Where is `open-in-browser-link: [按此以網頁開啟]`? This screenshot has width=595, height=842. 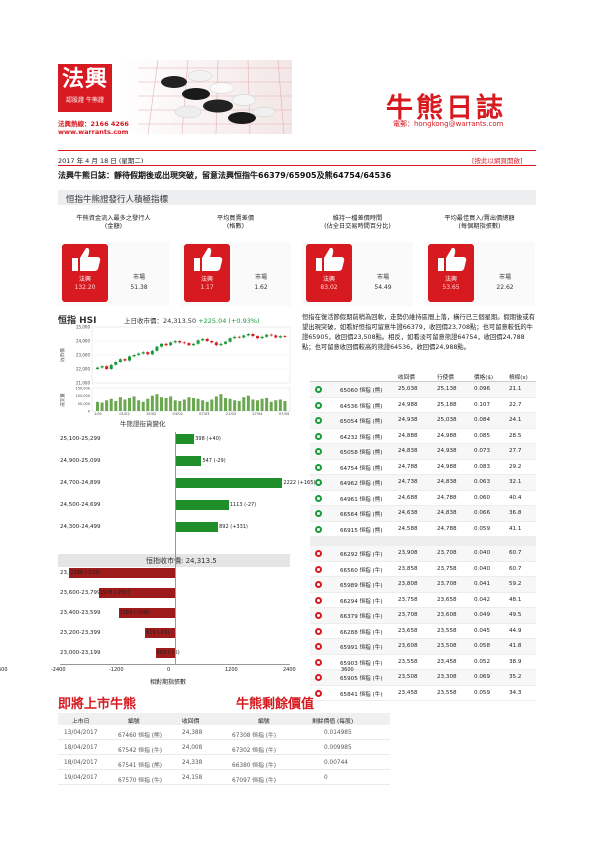 open-in-browser-link: [按此以網頁開啟] is located at coordinates (497, 161).